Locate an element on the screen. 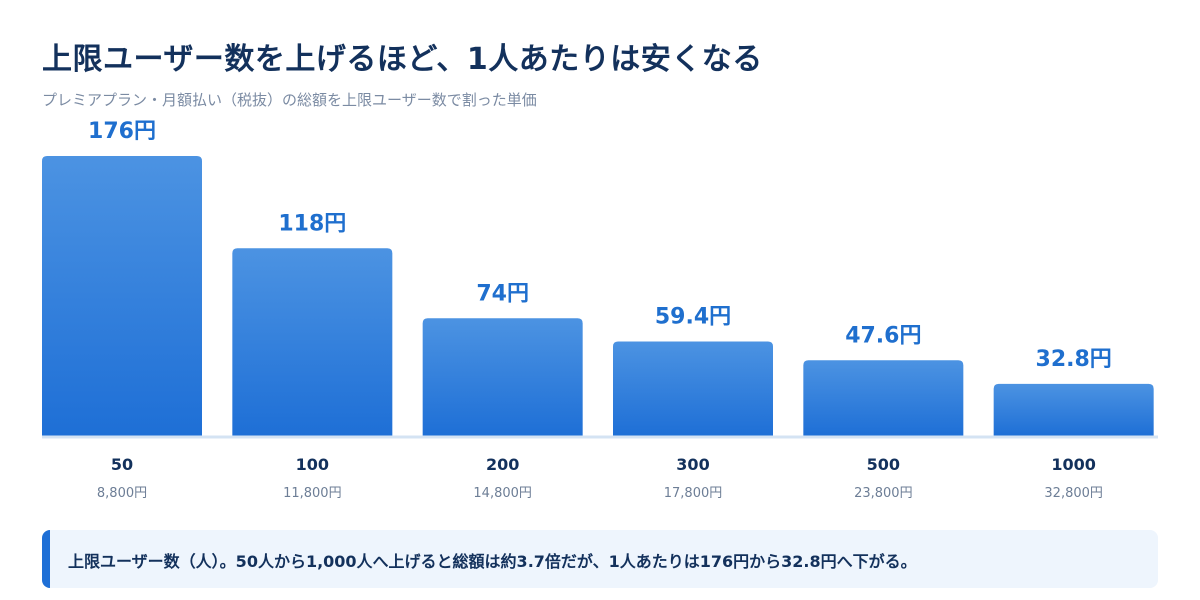  chart-title: 上限ユーザー数を上げるほど、1人あたりは安くなる is located at coordinates (402, 59).